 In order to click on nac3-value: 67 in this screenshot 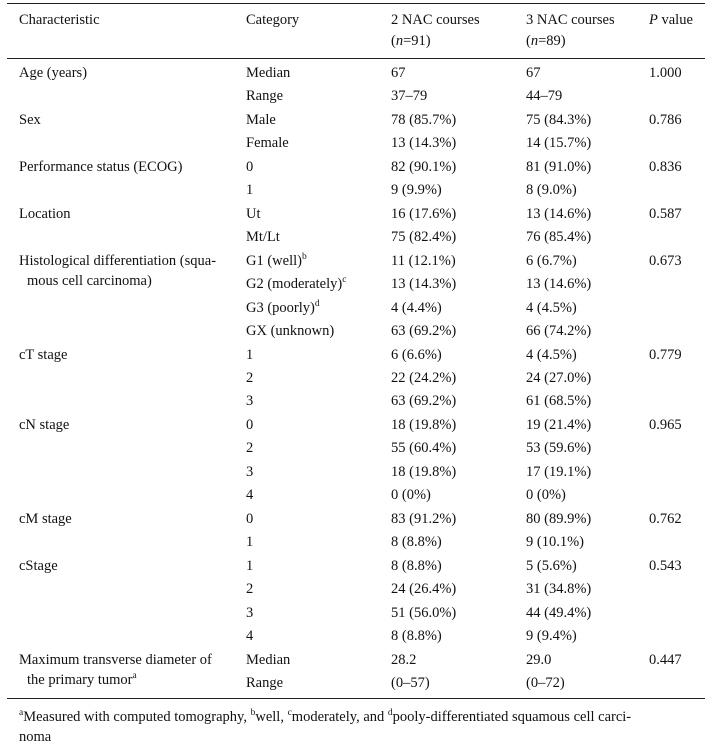, I will do `click(533, 73)`.